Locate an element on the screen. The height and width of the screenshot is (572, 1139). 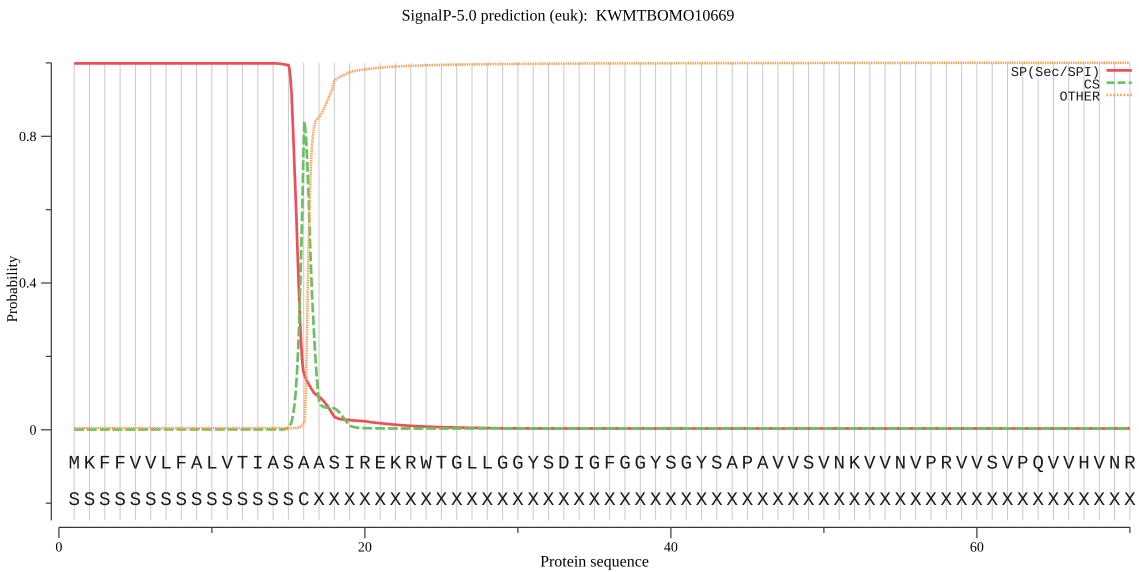
svg-text: 40 is located at coordinates (671, 548).